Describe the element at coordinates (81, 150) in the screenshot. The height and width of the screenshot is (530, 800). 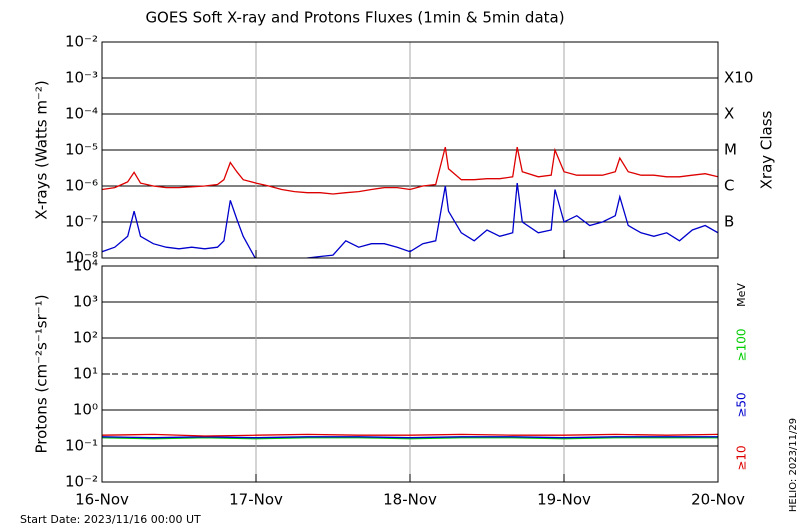
I see `y-tick-label: 10⁻⁵` at that location.